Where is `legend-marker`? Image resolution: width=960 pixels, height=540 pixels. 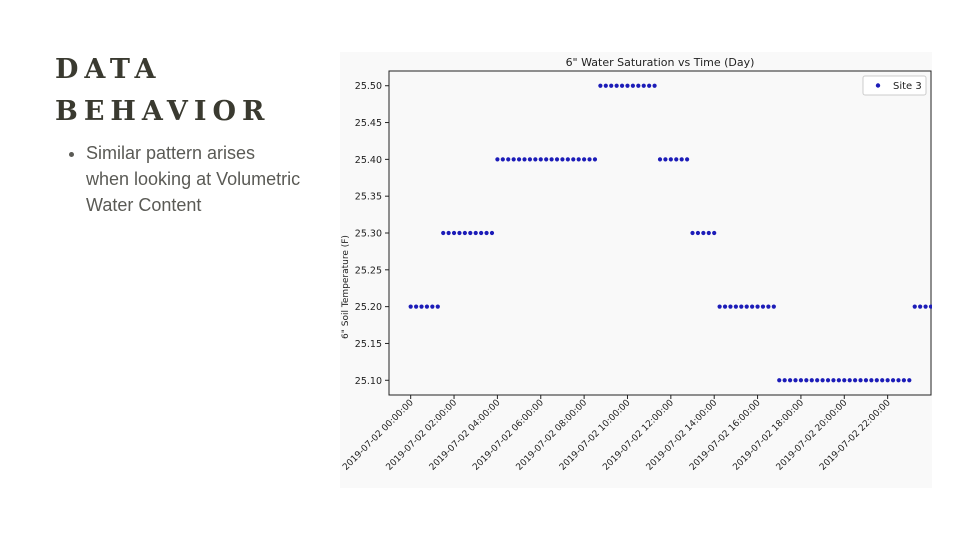 legend-marker is located at coordinates (878, 85).